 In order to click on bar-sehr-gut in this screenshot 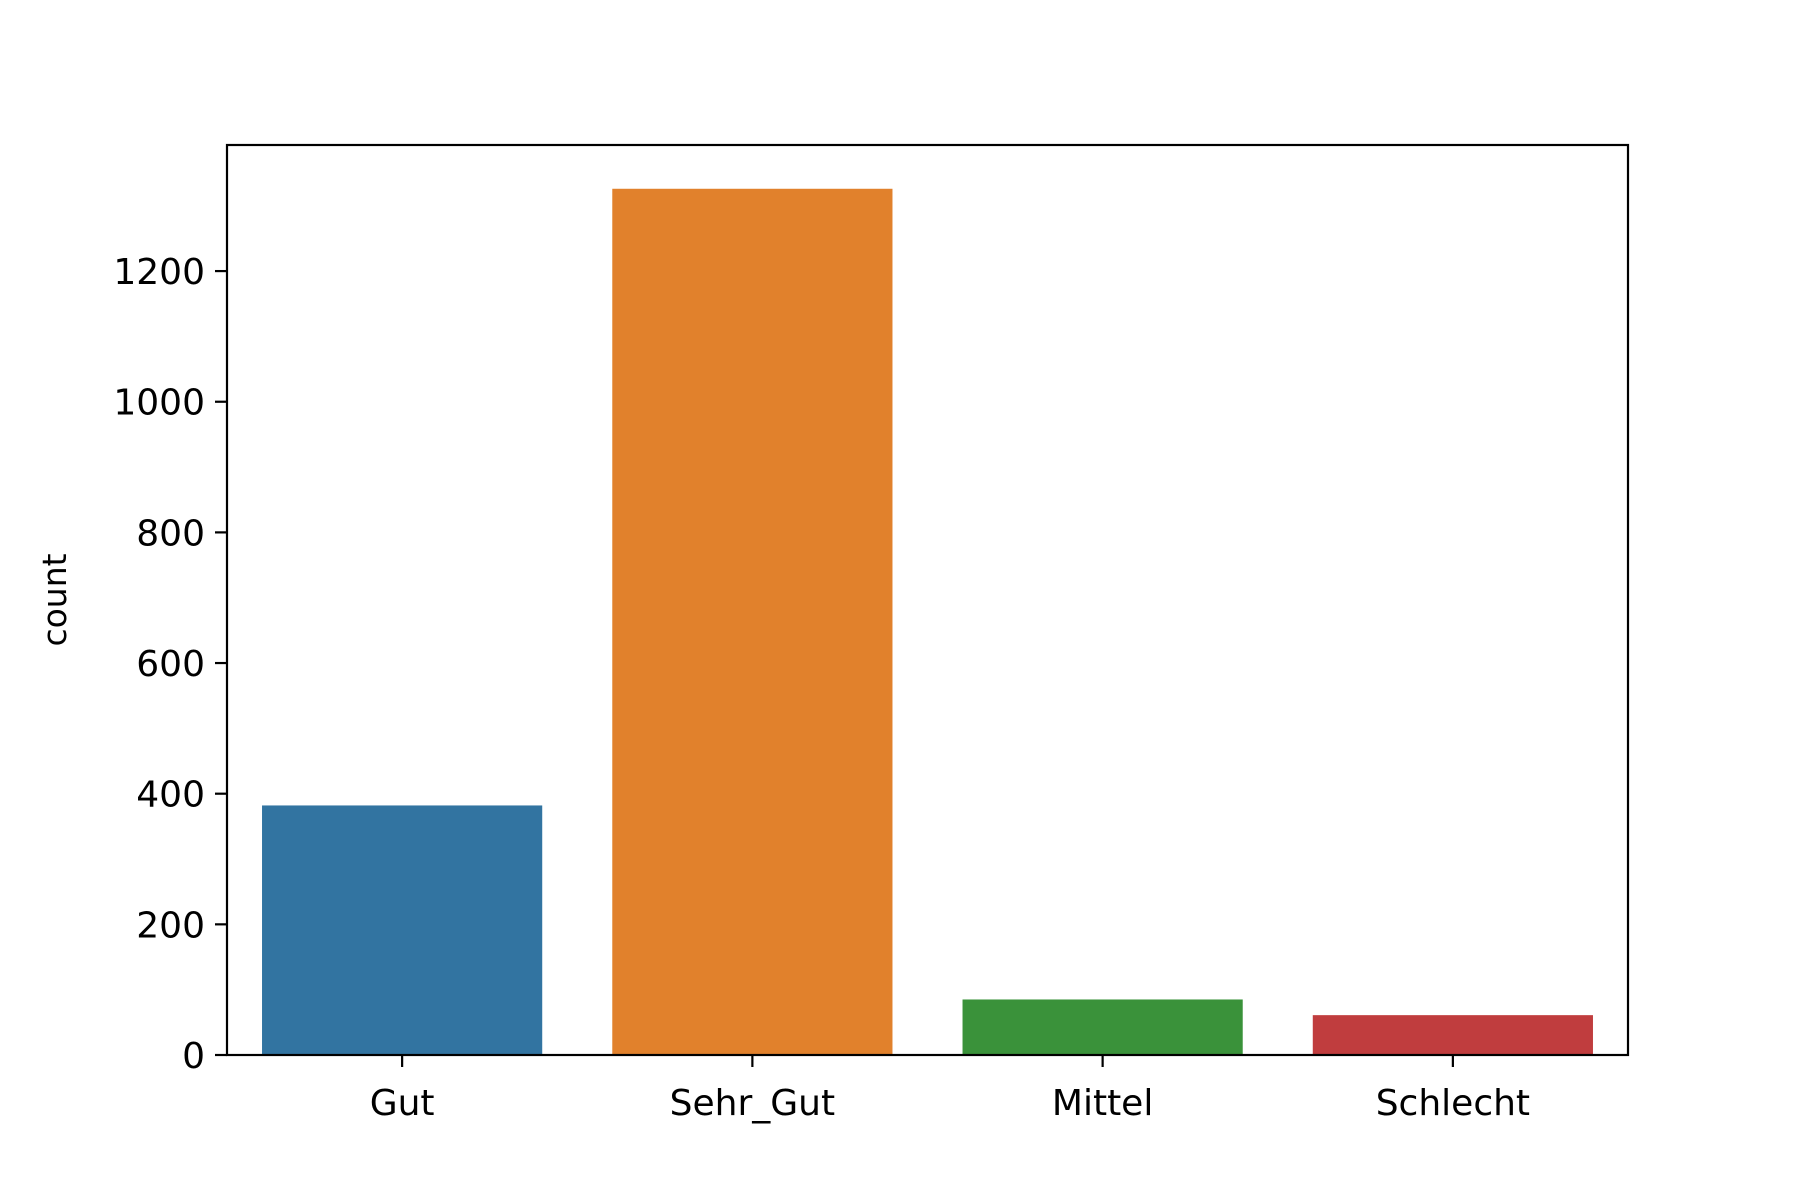, I will do `click(752, 621)`.